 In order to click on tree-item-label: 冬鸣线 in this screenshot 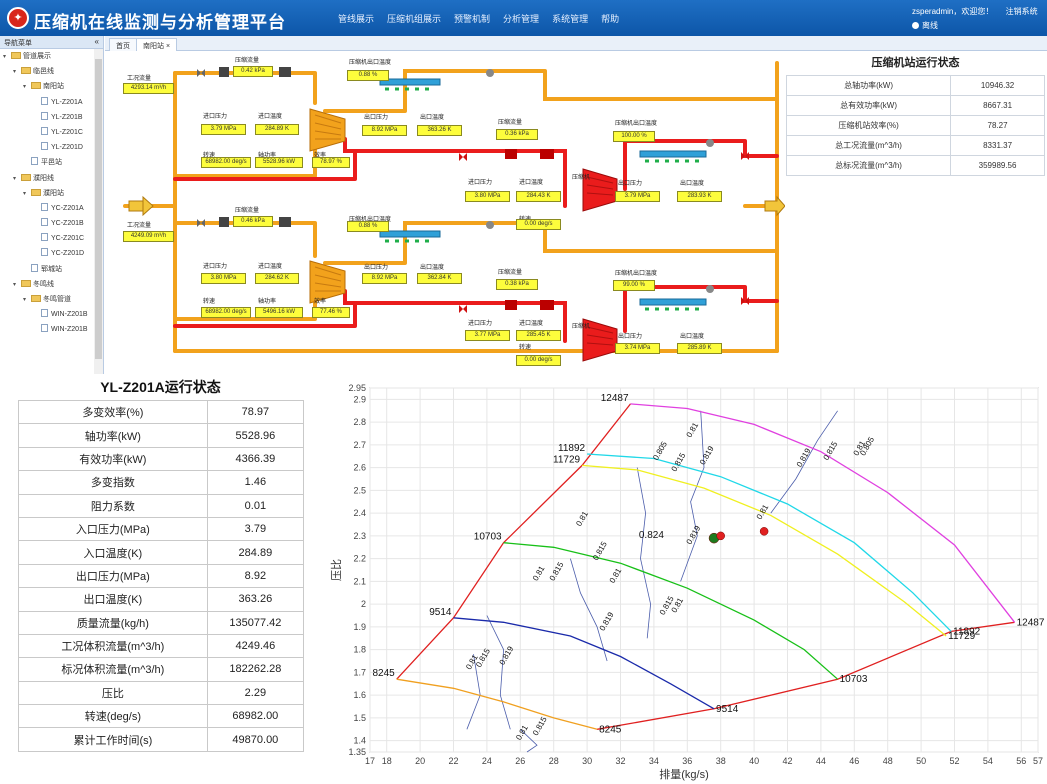, I will do `click(43, 284)`.